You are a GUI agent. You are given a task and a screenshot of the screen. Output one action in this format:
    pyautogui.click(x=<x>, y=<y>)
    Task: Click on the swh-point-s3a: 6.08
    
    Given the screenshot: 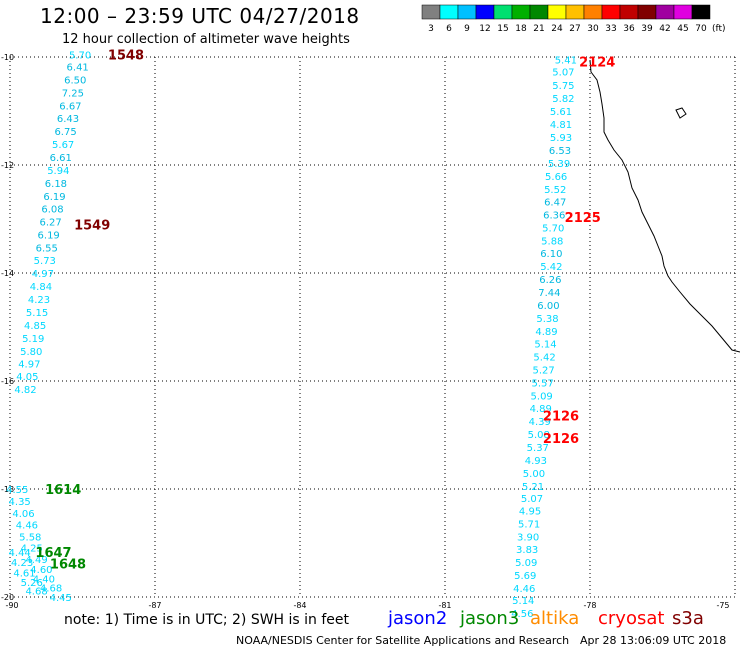 What is the action you would take?
    pyautogui.click(x=52, y=210)
    